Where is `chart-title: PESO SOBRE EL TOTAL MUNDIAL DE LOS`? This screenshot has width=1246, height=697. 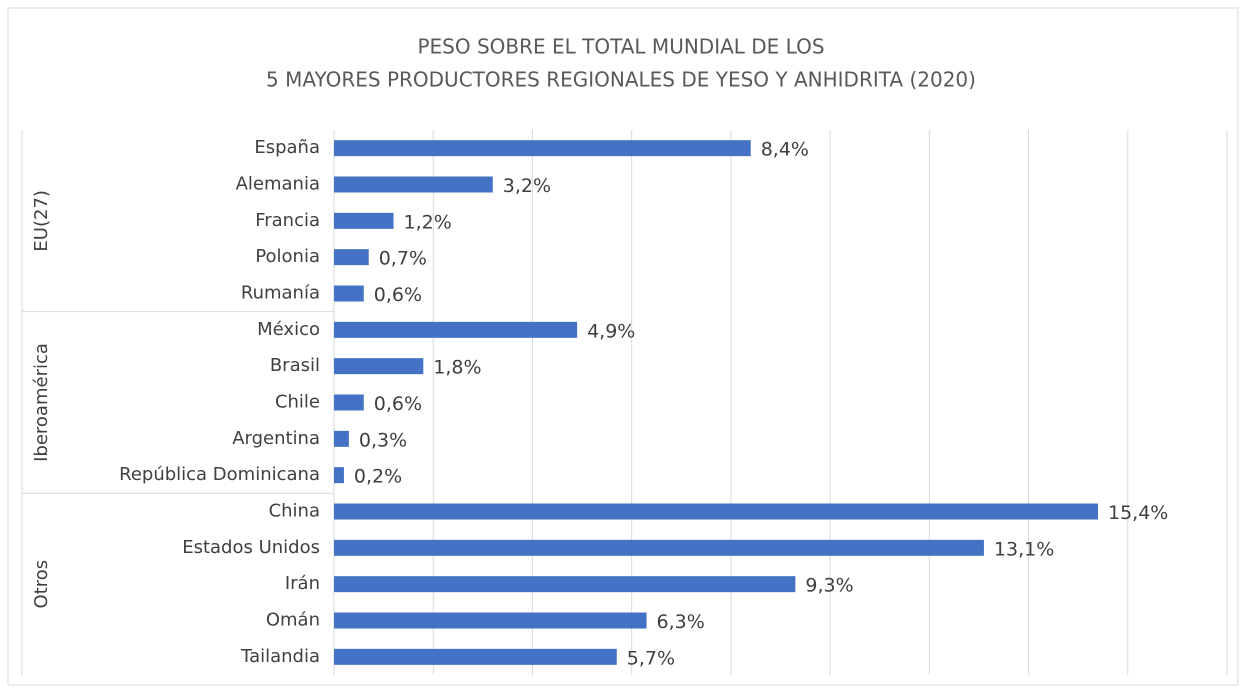 chart-title: PESO SOBRE EL TOTAL MUNDIAL DE LOS is located at coordinates (620, 47).